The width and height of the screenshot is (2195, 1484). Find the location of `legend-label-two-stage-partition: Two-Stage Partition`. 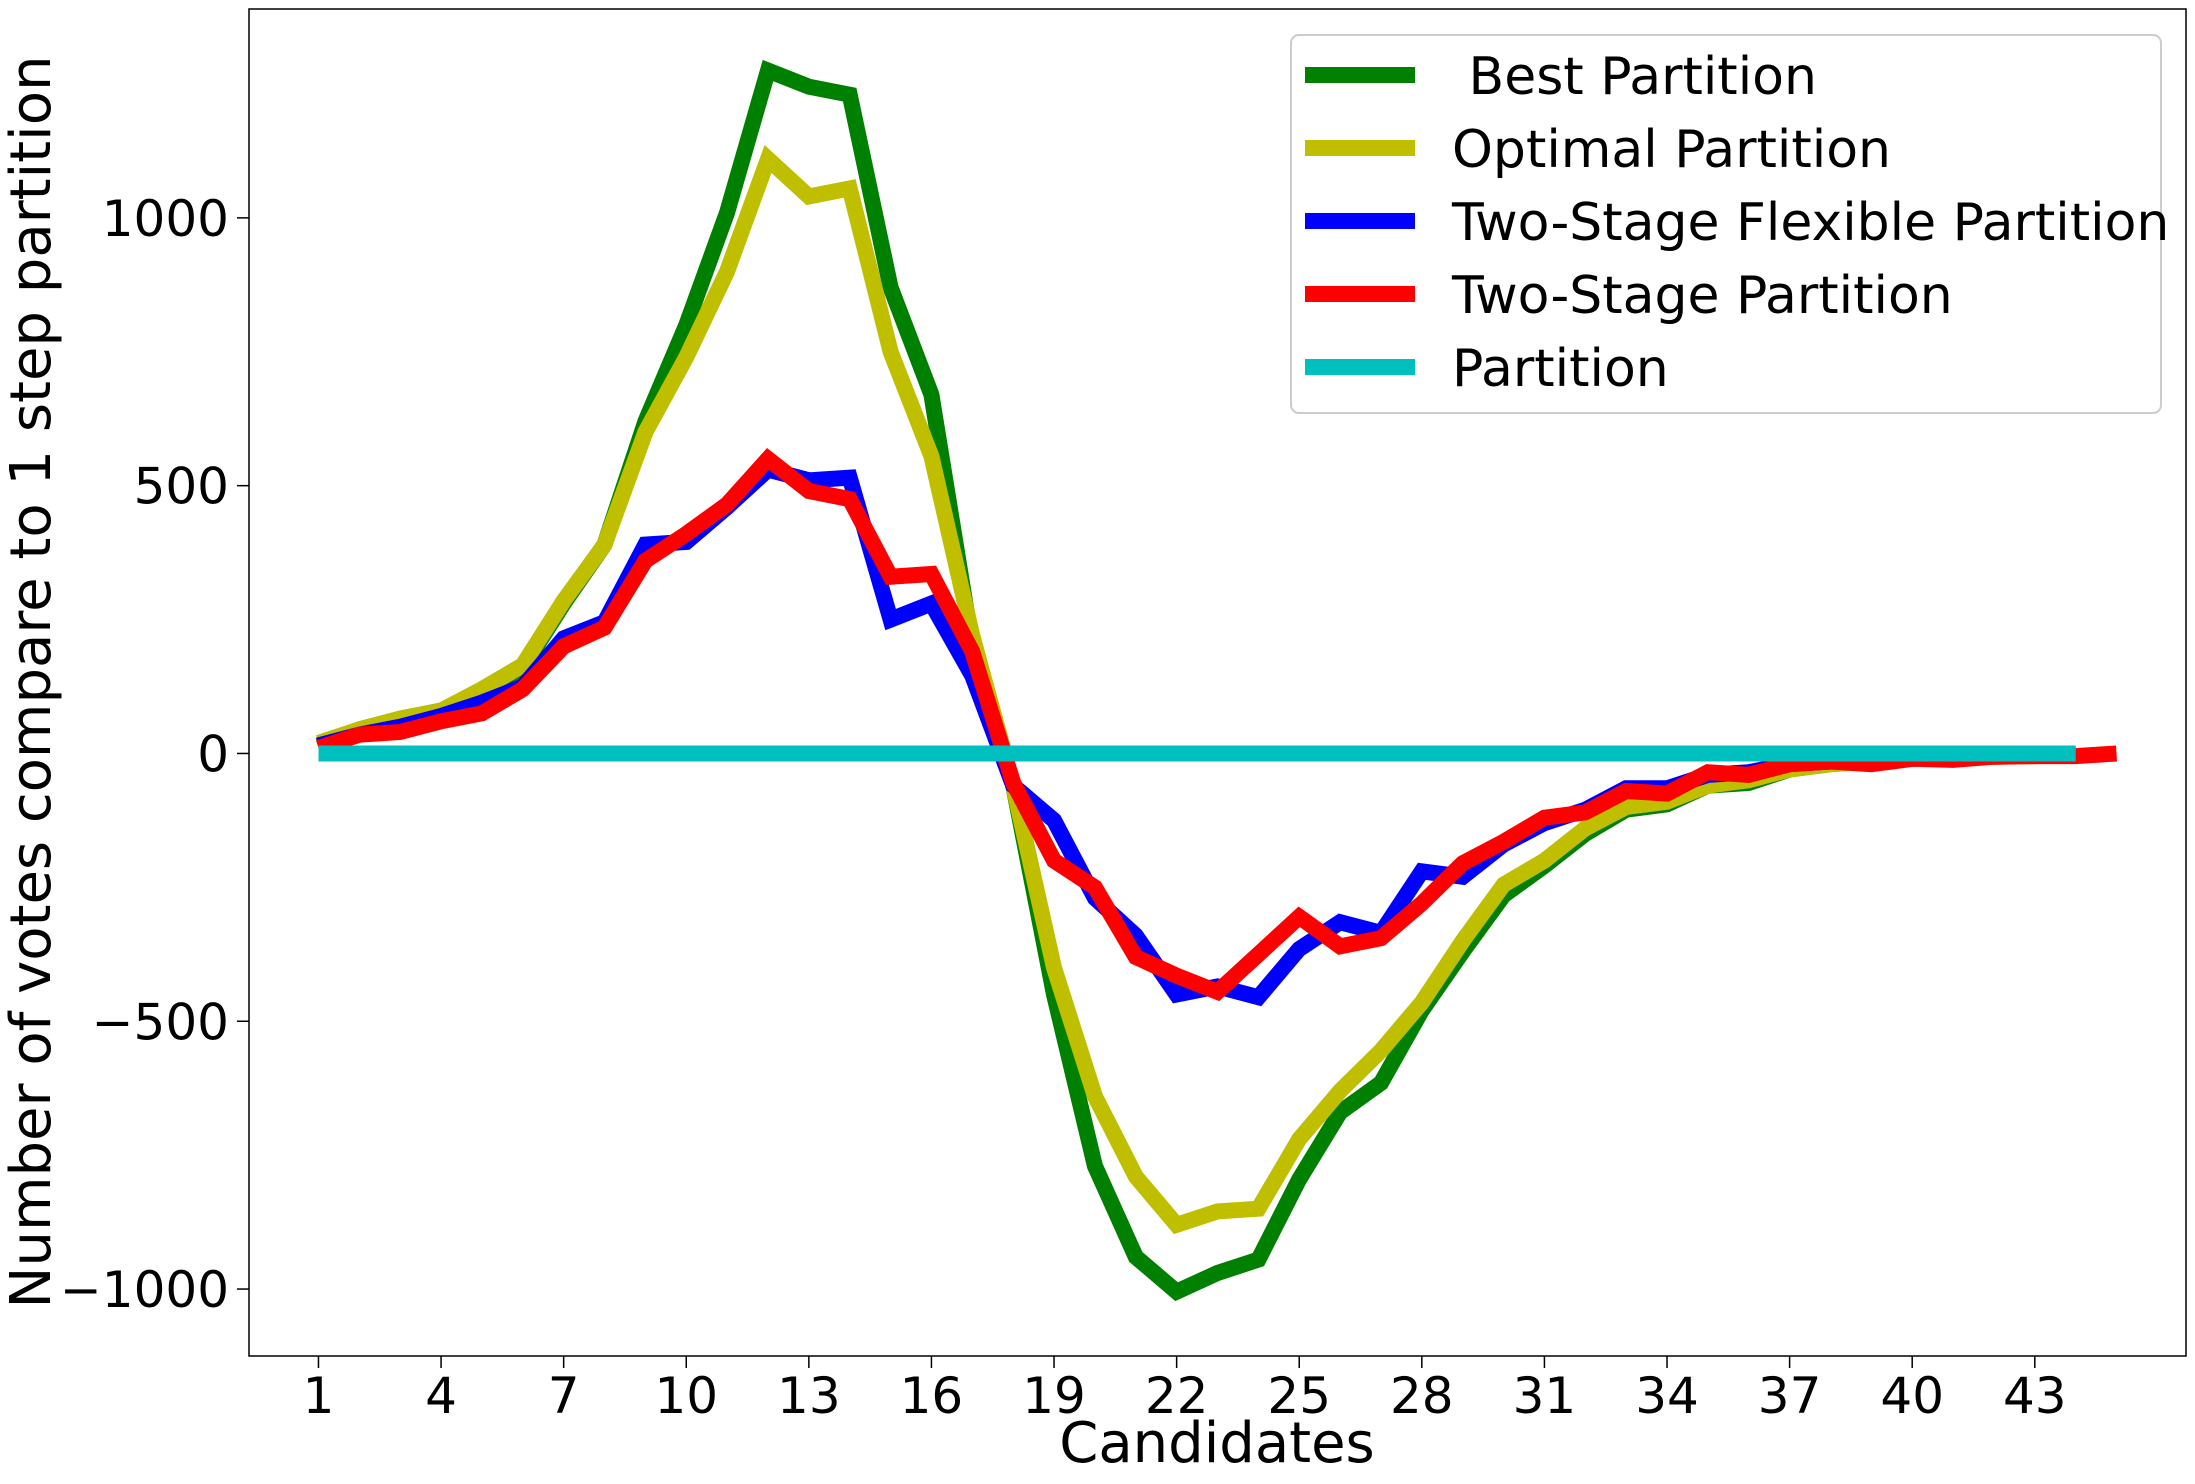

legend-label-two-stage-partition: Two-Stage Partition is located at coordinates (1702, 296).